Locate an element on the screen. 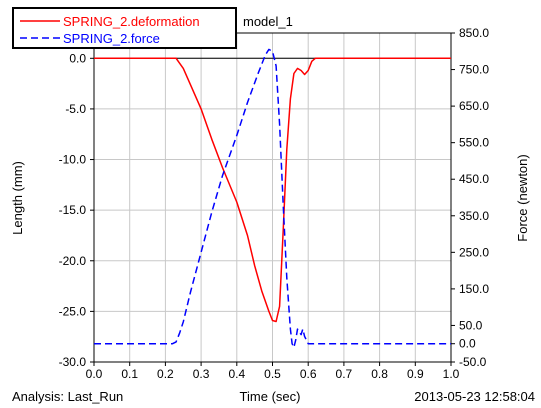 The image size is (541, 408). timestamp-label: 2013-05-23 12:58:04 is located at coordinates (474, 396).